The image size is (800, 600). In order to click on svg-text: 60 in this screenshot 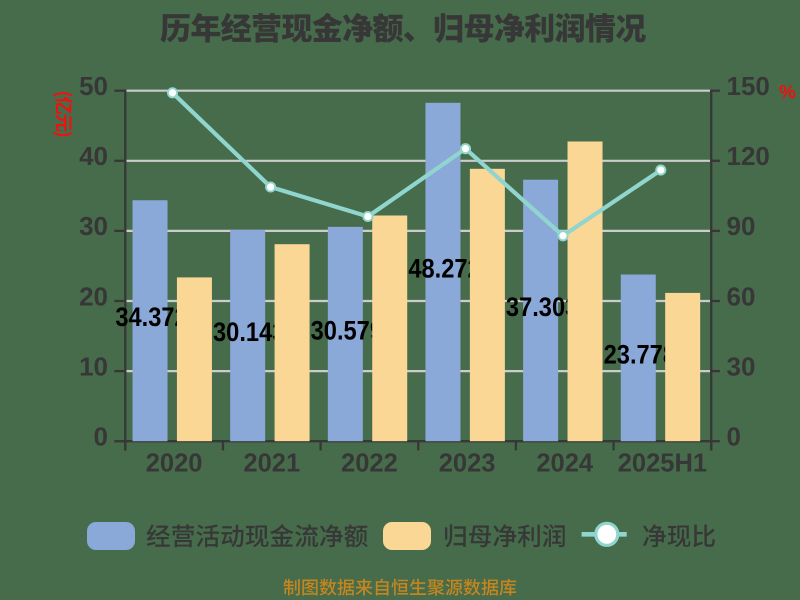, I will do `click(741, 296)`.